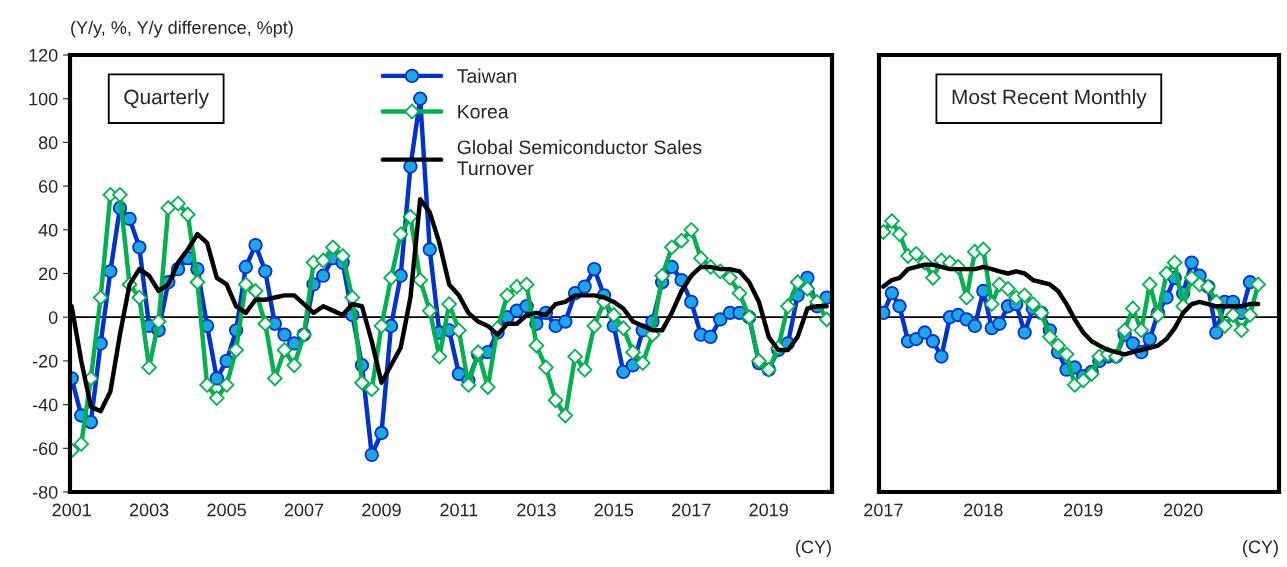 The width and height of the screenshot is (1287, 567). What do you see at coordinates (1049, 98) in the screenshot?
I see `text: Most Recent Monthly` at bounding box center [1049, 98].